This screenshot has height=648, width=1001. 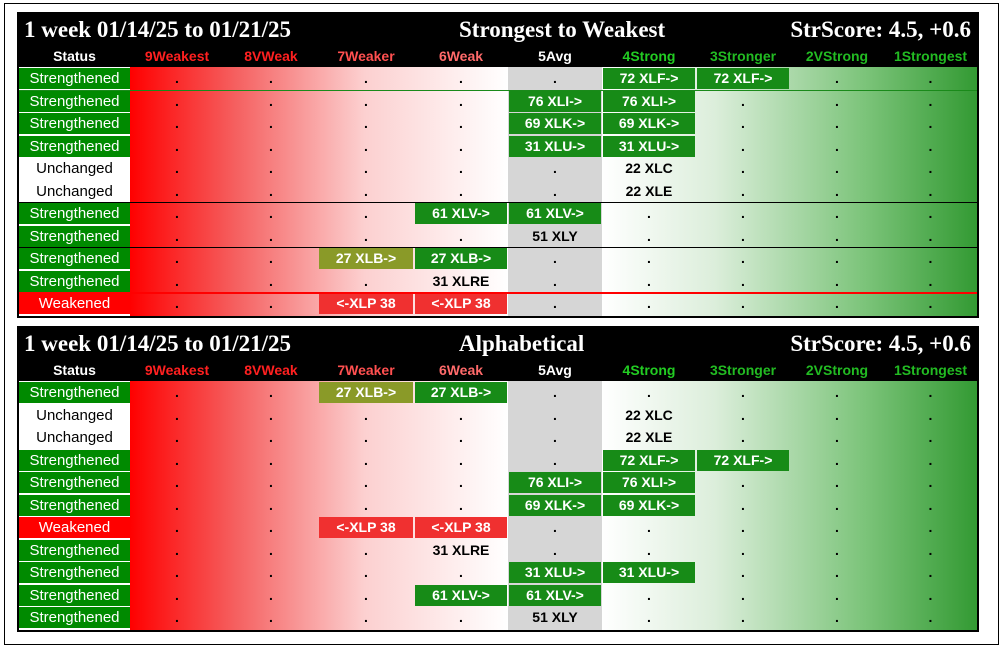 What do you see at coordinates (649, 460) in the screenshot?
I see `sector-tag: 72 XLF->` at bounding box center [649, 460].